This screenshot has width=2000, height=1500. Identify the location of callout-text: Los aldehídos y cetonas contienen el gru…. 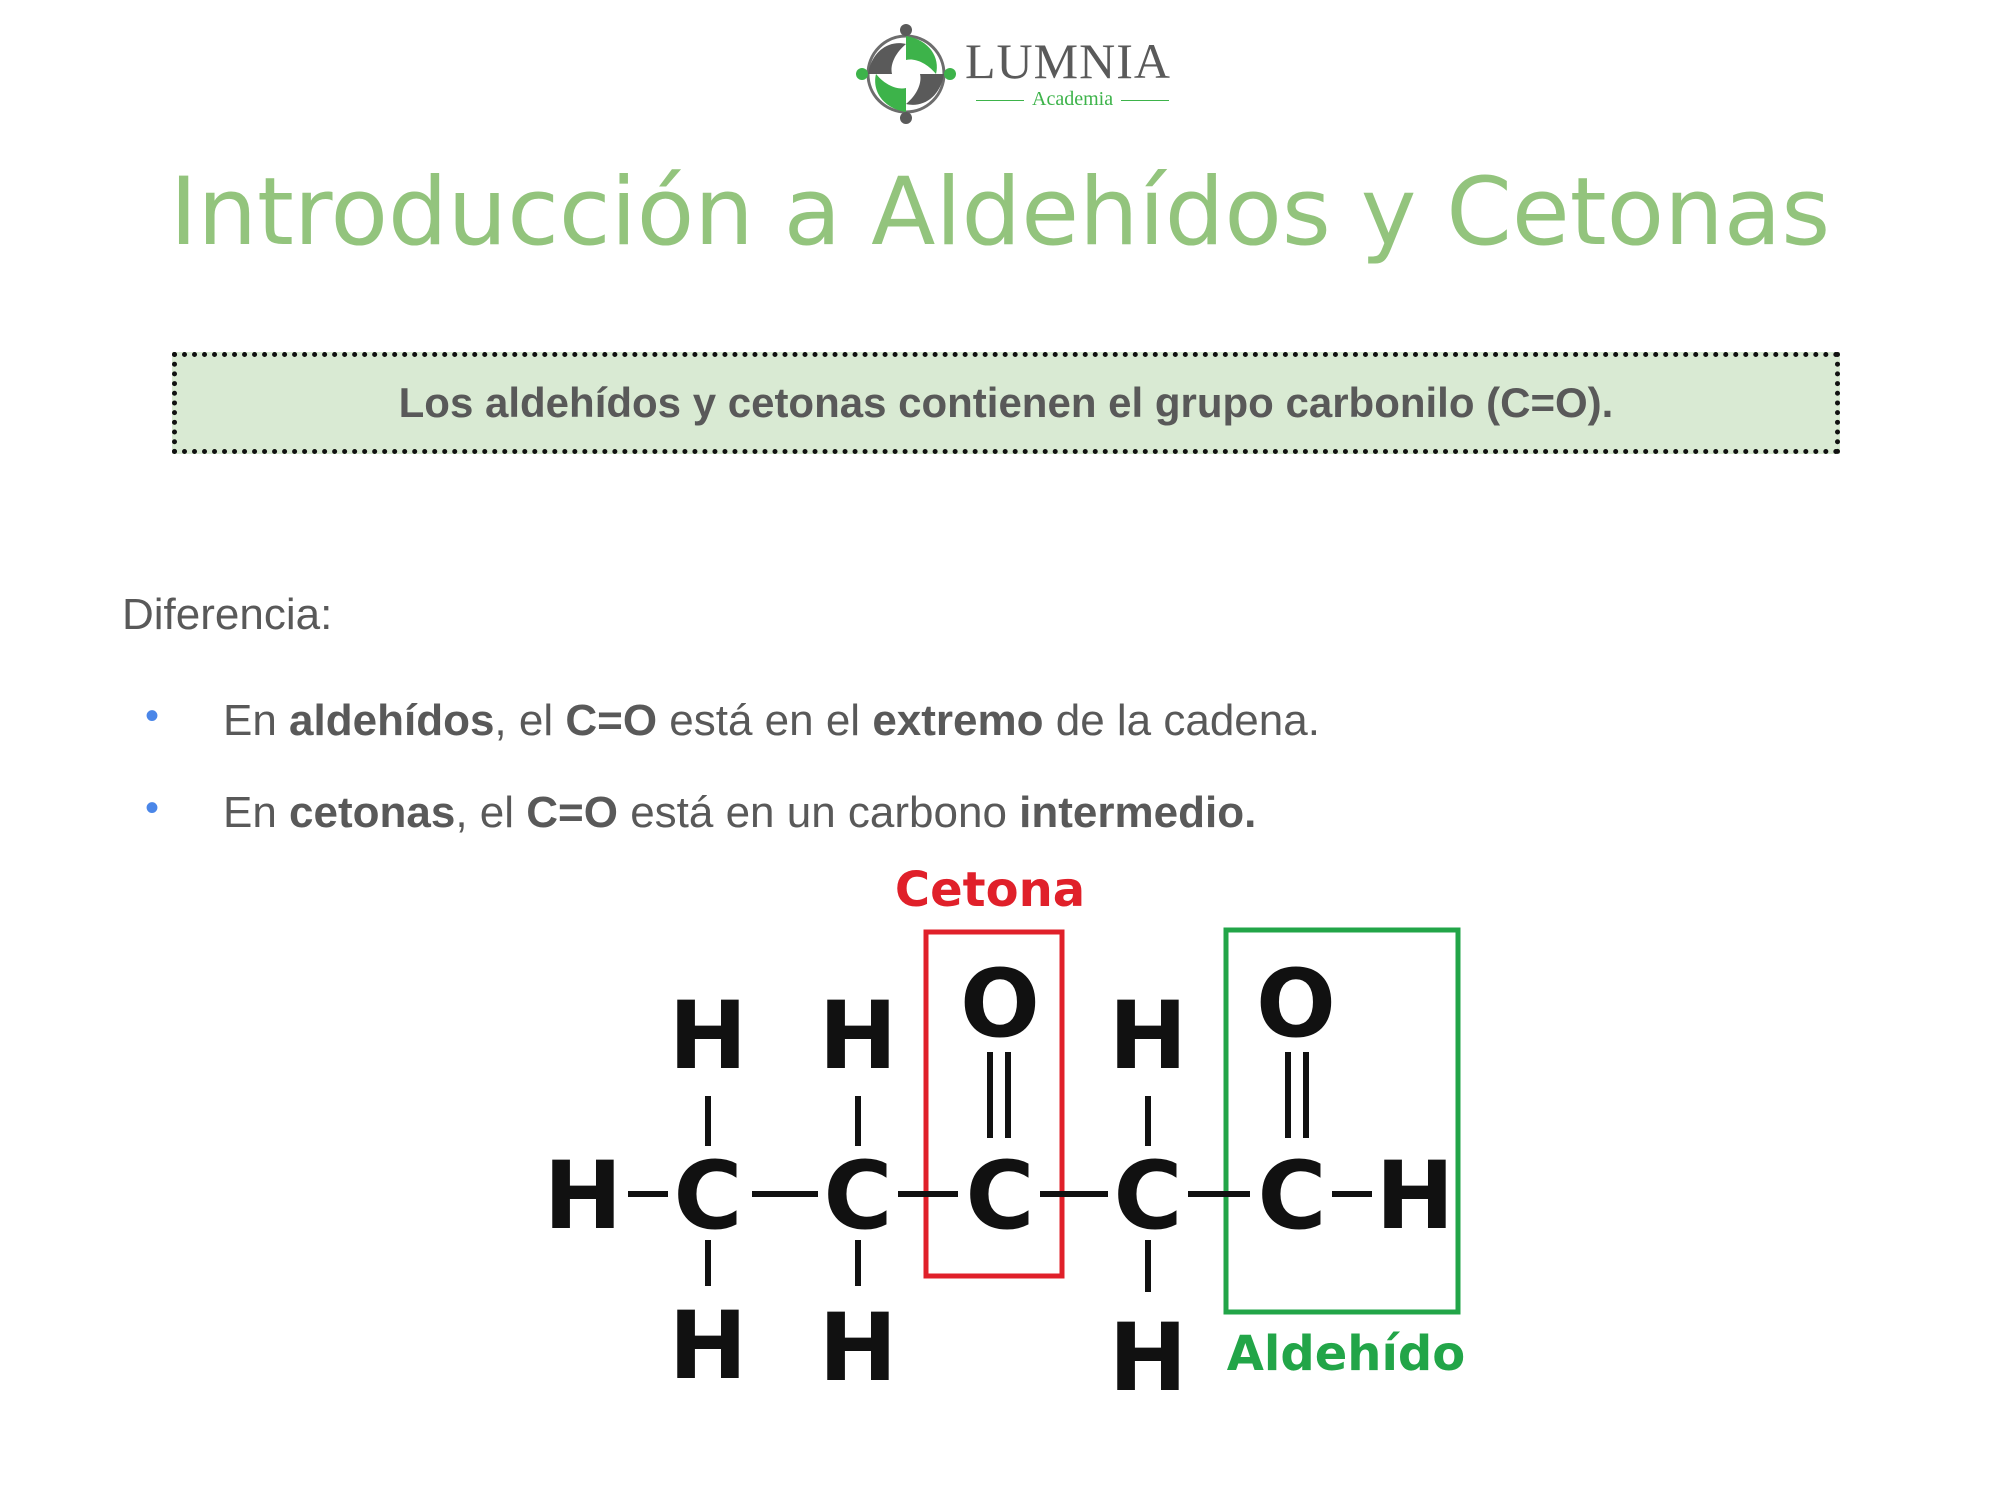
(1006, 402).